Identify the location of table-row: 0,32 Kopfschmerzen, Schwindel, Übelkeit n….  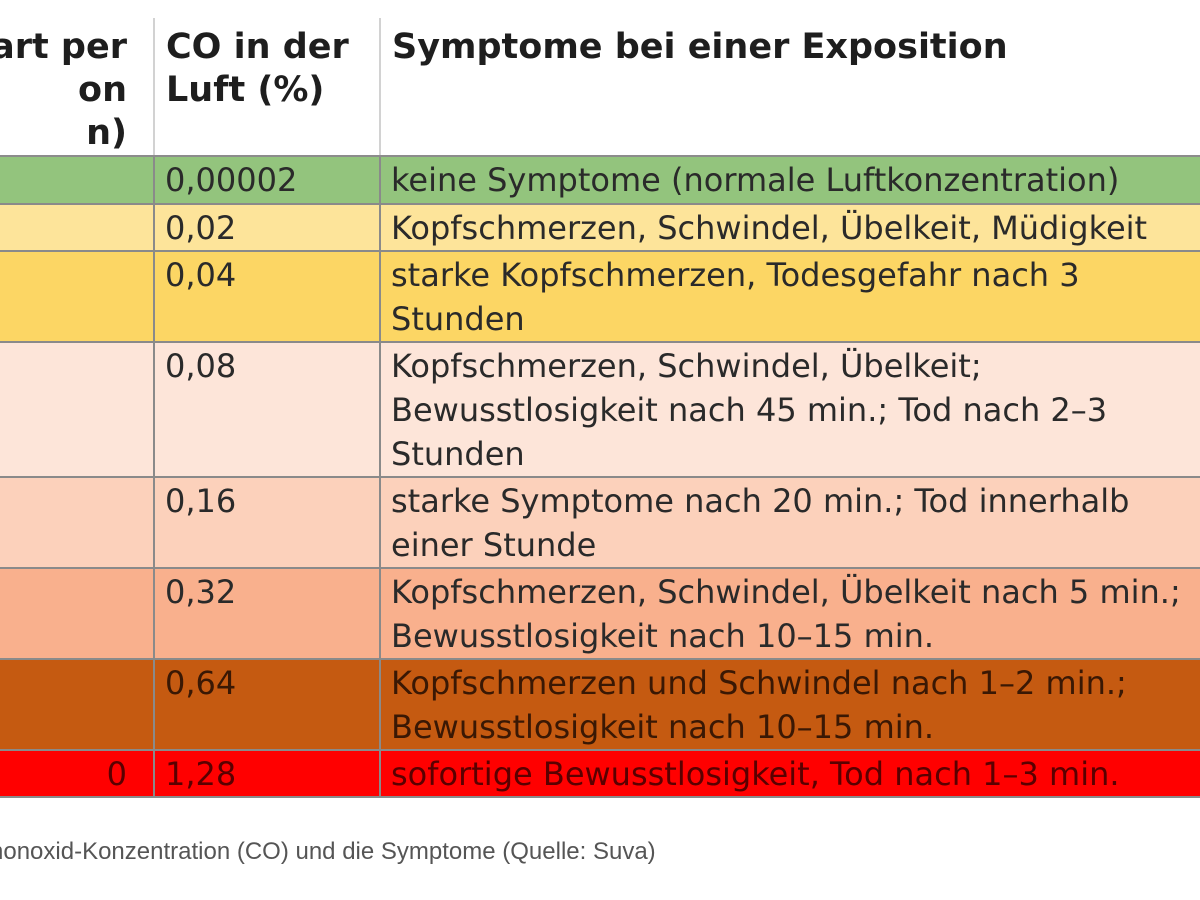
(600, 614).